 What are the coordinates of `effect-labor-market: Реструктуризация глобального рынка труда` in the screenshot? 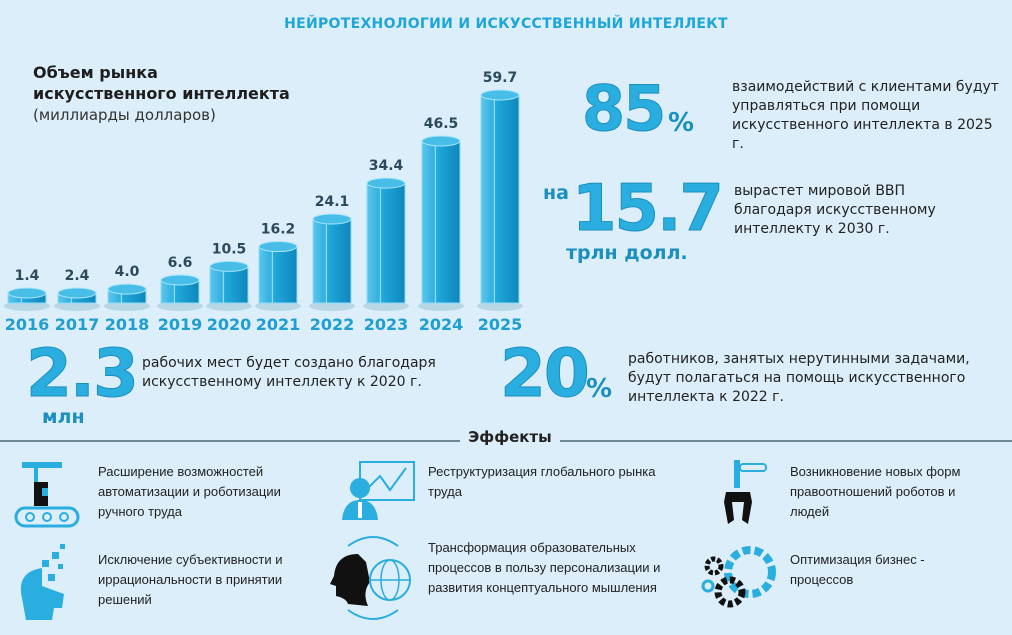 It's located at (542, 481).